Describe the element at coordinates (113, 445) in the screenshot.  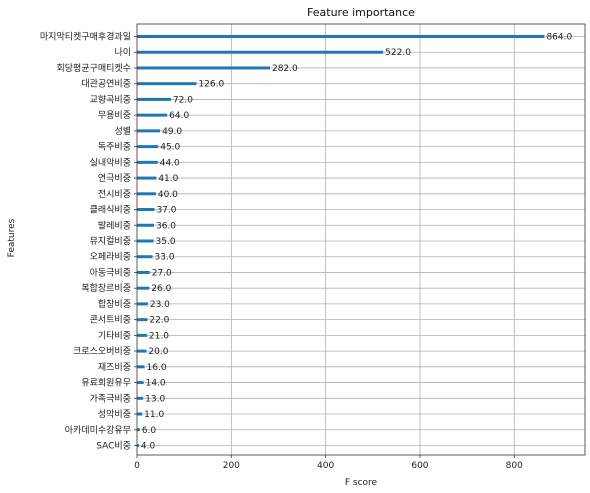
I see `y-tick-label: SAC비중` at that location.